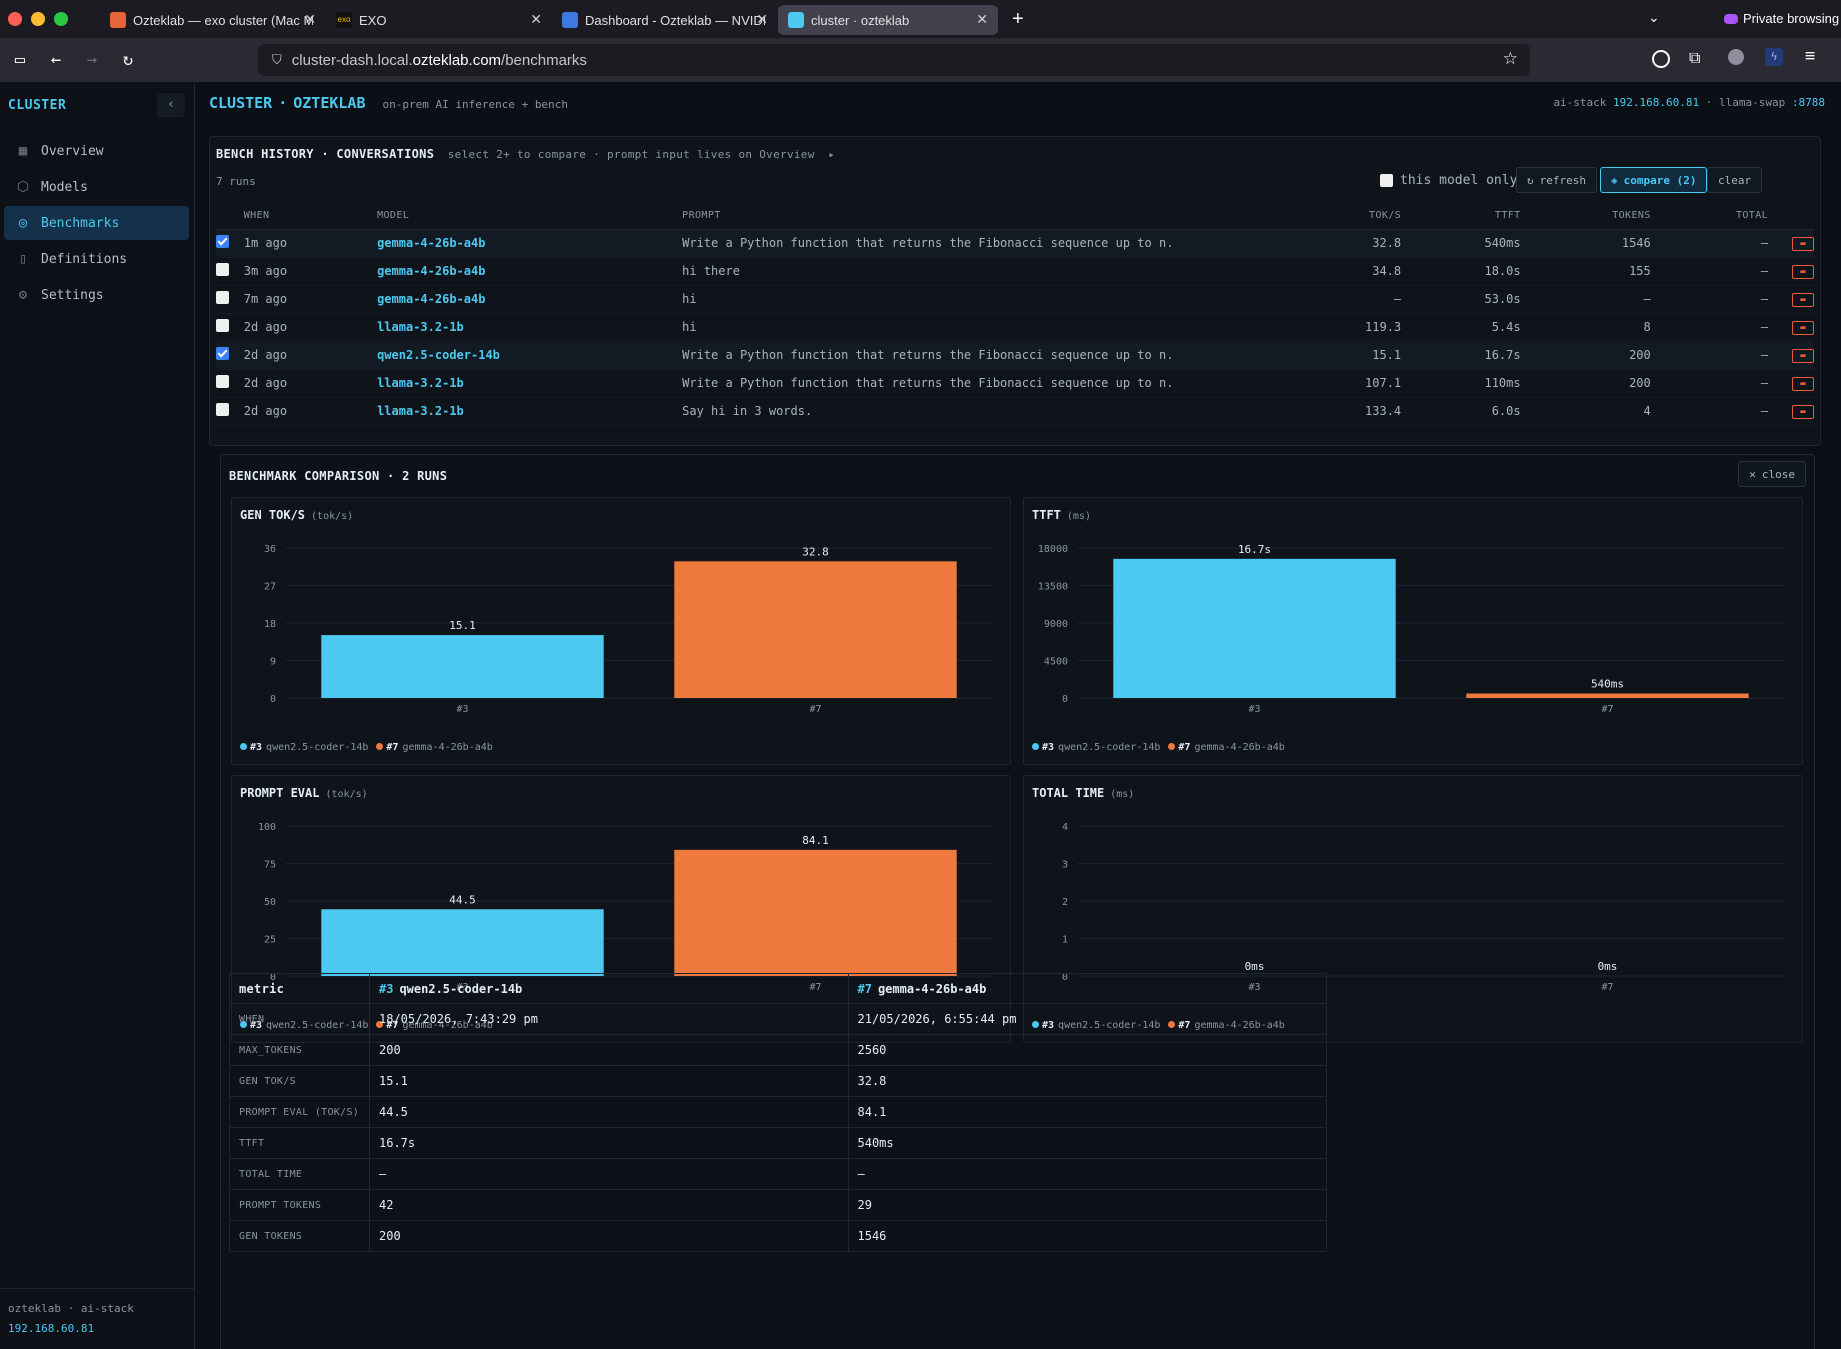 Image resolution: width=1841 pixels, height=1349 pixels. Describe the element at coordinates (92, 60) in the screenshot. I see `forward-arrow-icon: →` at that location.